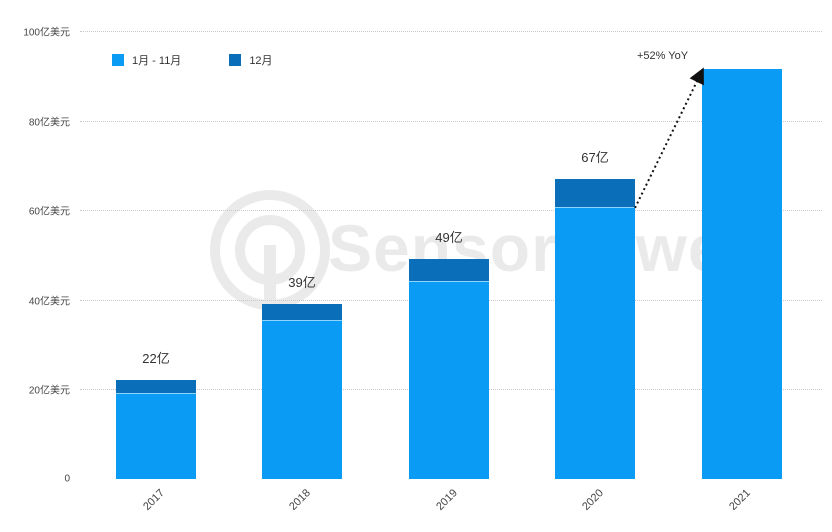  I want to click on legend: 1月 - 11月 12月, so click(216, 60).